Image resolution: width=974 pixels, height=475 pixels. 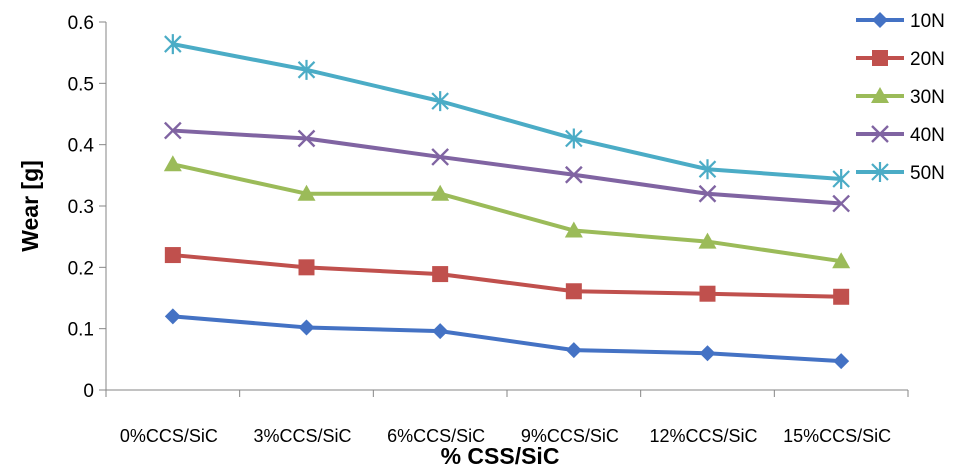 I want to click on series-40N, so click(x=507, y=167).